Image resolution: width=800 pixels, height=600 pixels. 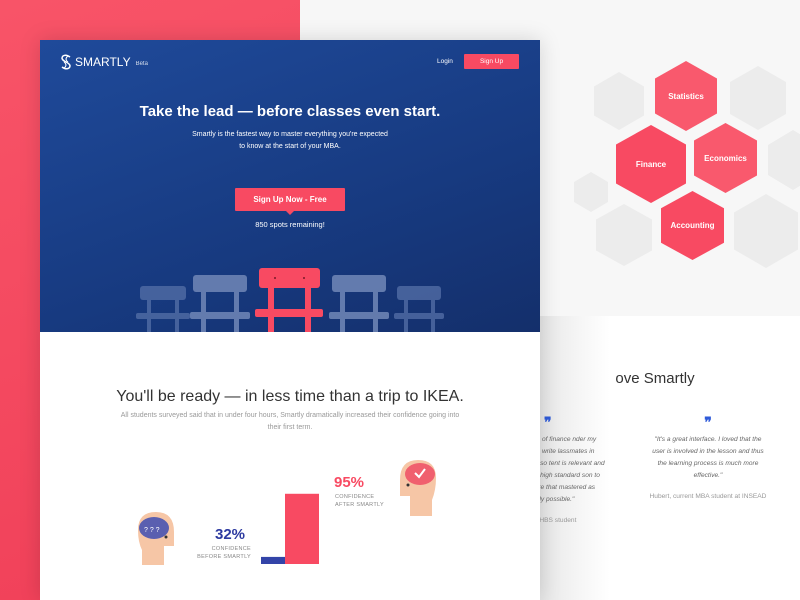 What do you see at coordinates (290, 201) in the screenshot?
I see `signup-free-button: Sign Up Now - Free` at bounding box center [290, 201].